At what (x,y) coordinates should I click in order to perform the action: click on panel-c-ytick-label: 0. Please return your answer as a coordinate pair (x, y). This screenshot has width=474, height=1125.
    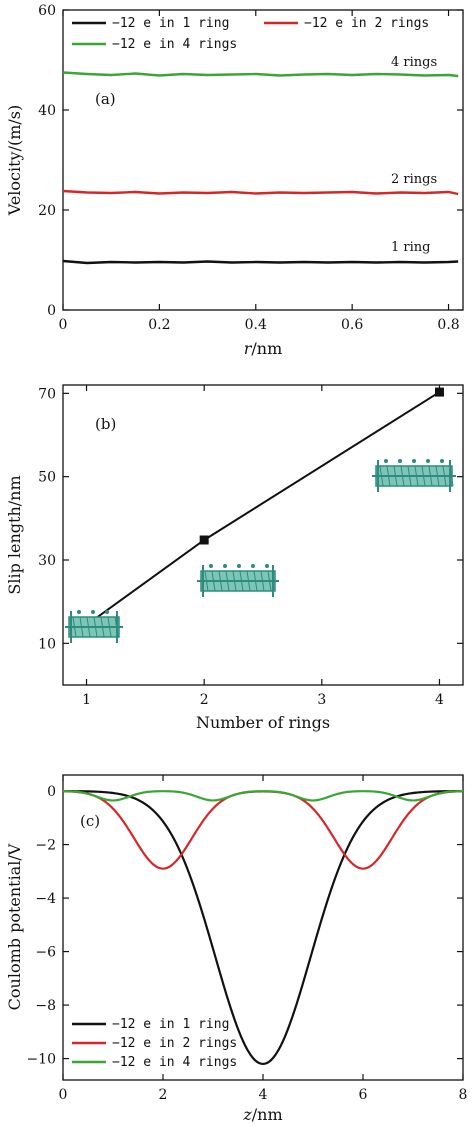
    Looking at the image, I should click on (51, 792).